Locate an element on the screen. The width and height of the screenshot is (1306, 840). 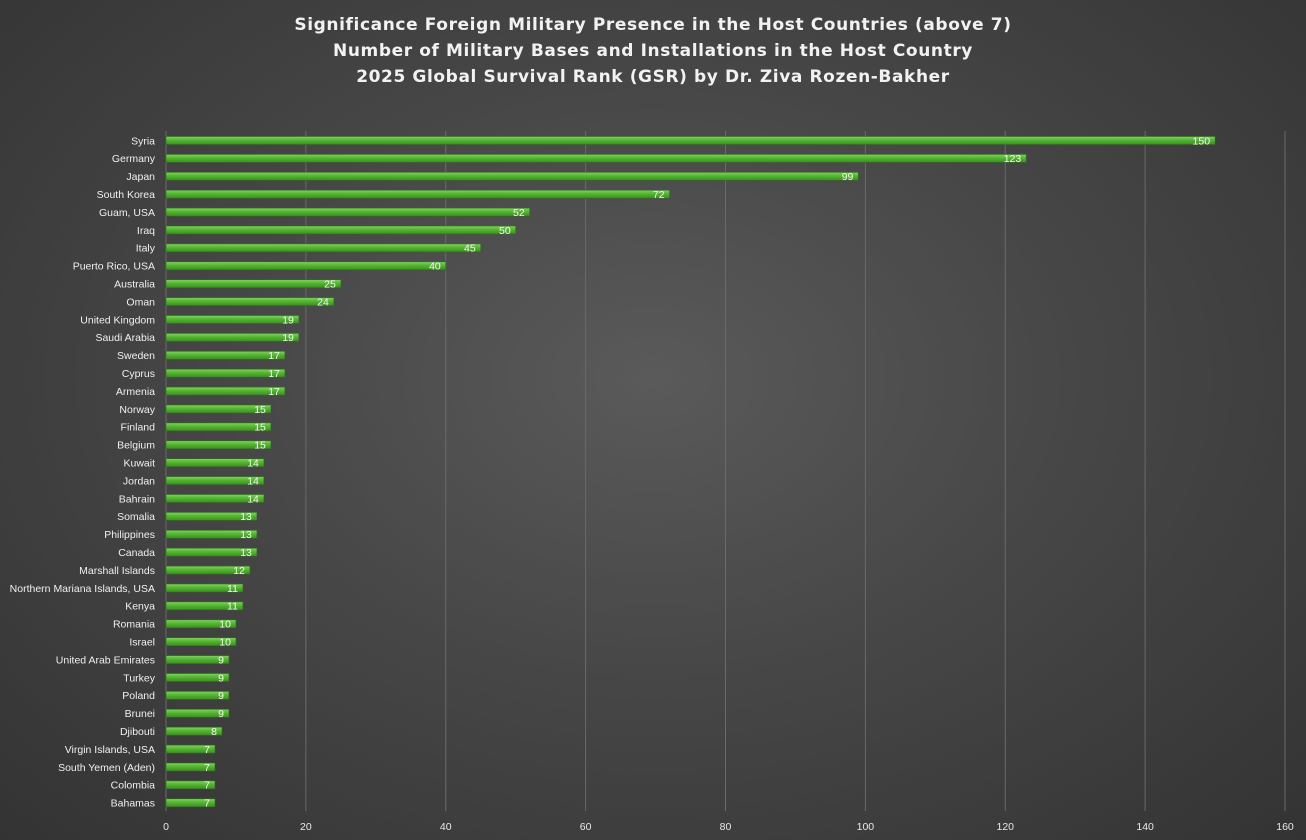
category-label-34: Virgin Islands, USA is located at coordinates (110, 750).